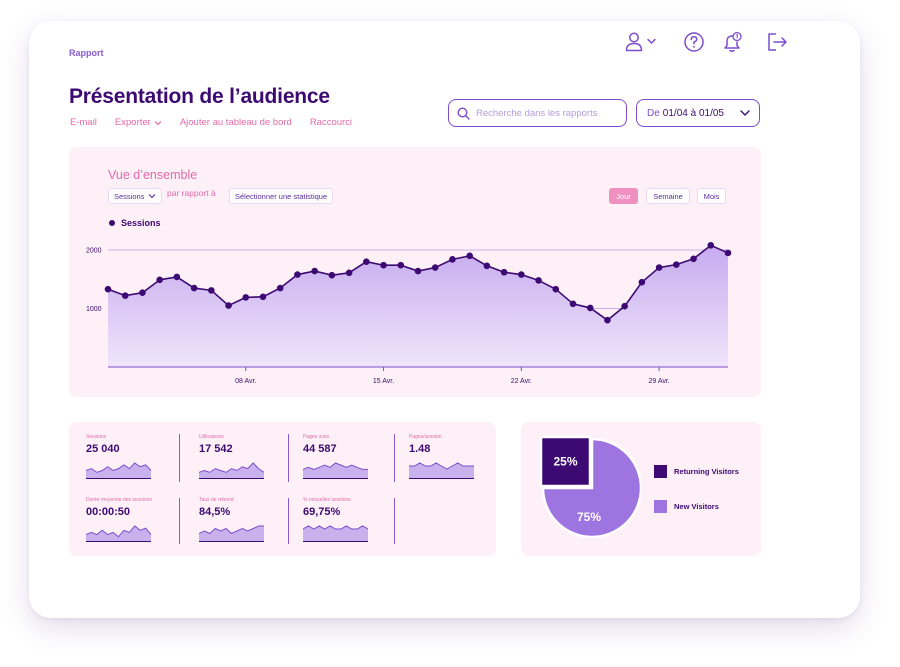  Describe the element at coordinates (711, 196) in the screenshot. I see `tab-month: Mois` at that location.